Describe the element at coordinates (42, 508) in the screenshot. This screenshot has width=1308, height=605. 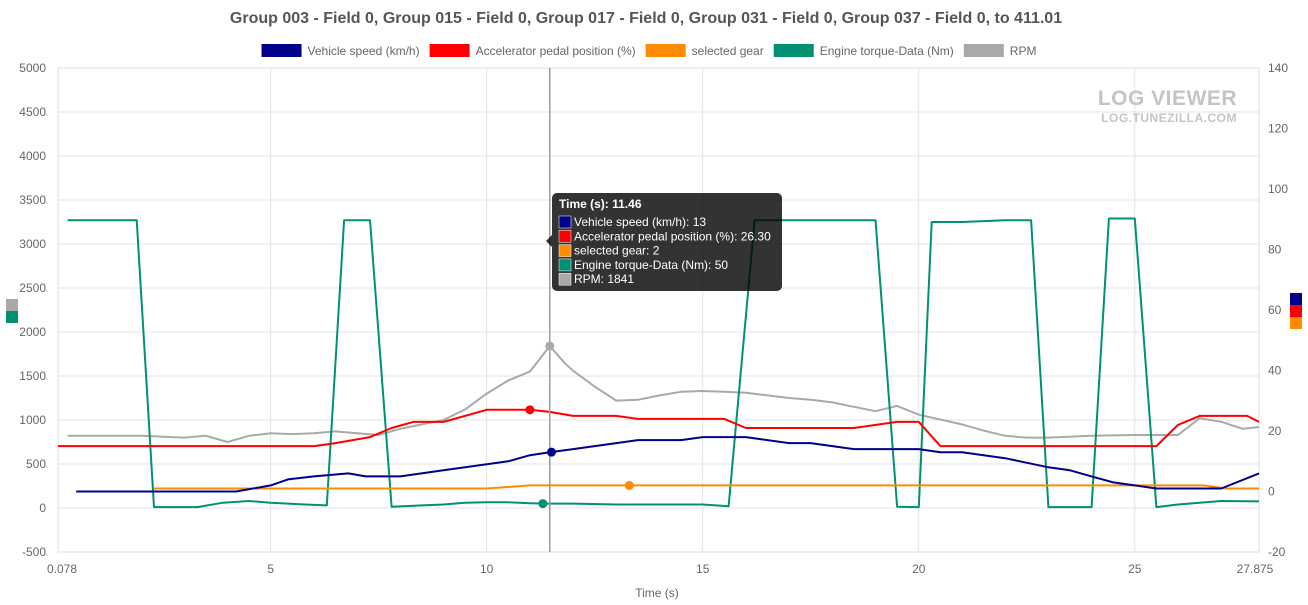
I see `y-left-tick-label: 0` at that location.